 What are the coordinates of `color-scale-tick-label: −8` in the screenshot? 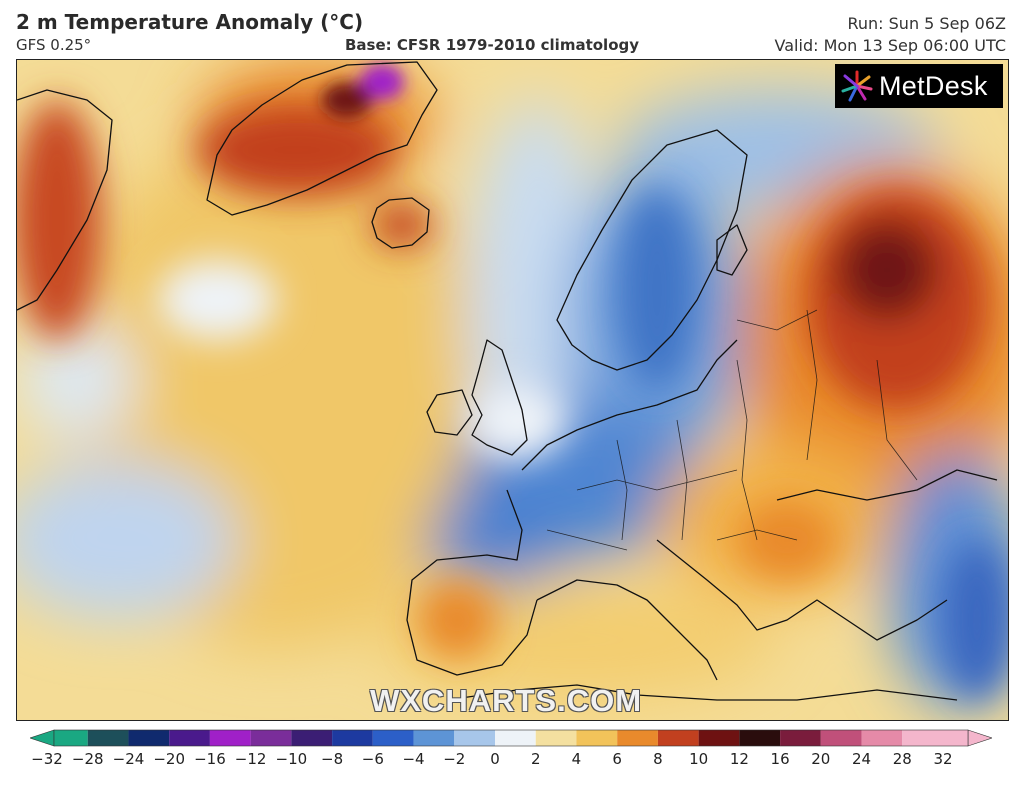 It's located at (332, 759).